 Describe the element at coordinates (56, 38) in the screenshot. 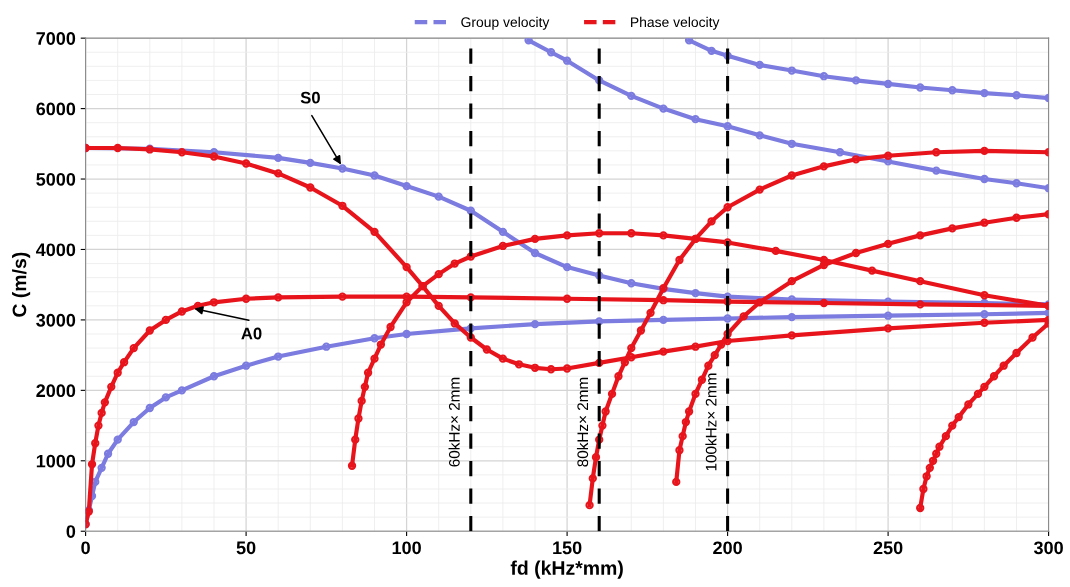

I see `y-tick-label: 7000` at that location.